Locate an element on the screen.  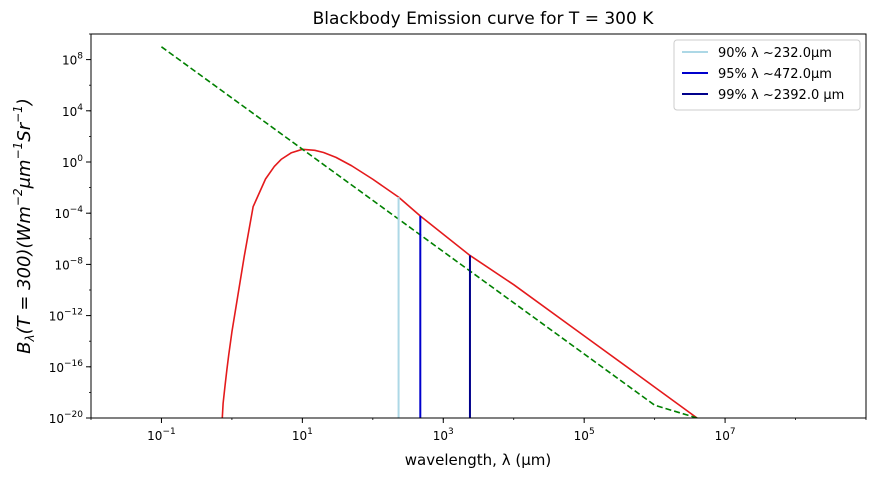
x-tick-label-5-base: 10 is located at coordinates (722, 436).